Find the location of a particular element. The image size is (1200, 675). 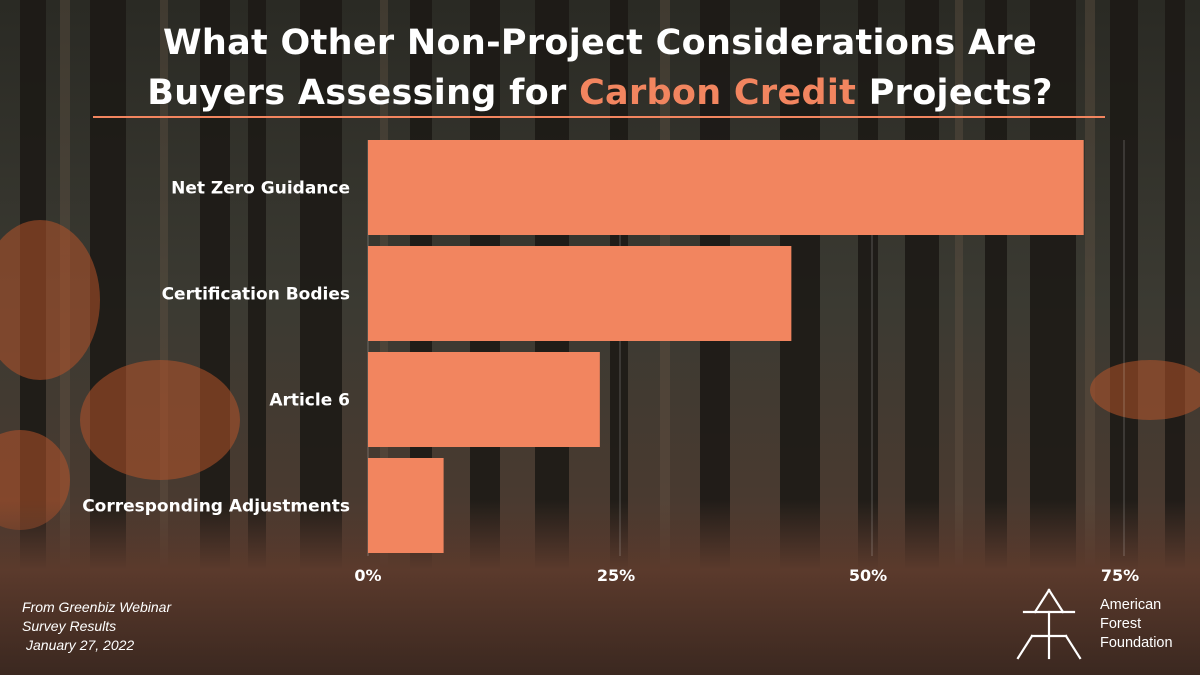

x-tick-label: 25% is located at coordinates (616, 575).